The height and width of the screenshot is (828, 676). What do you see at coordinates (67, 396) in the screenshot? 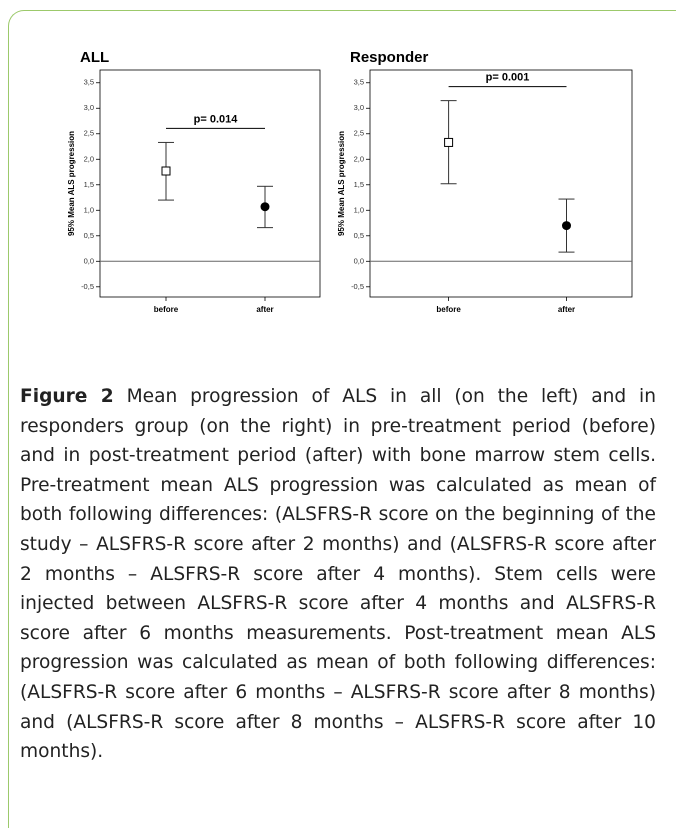
I see `caption-label: Figure 2` at bounding box center [67, 396].